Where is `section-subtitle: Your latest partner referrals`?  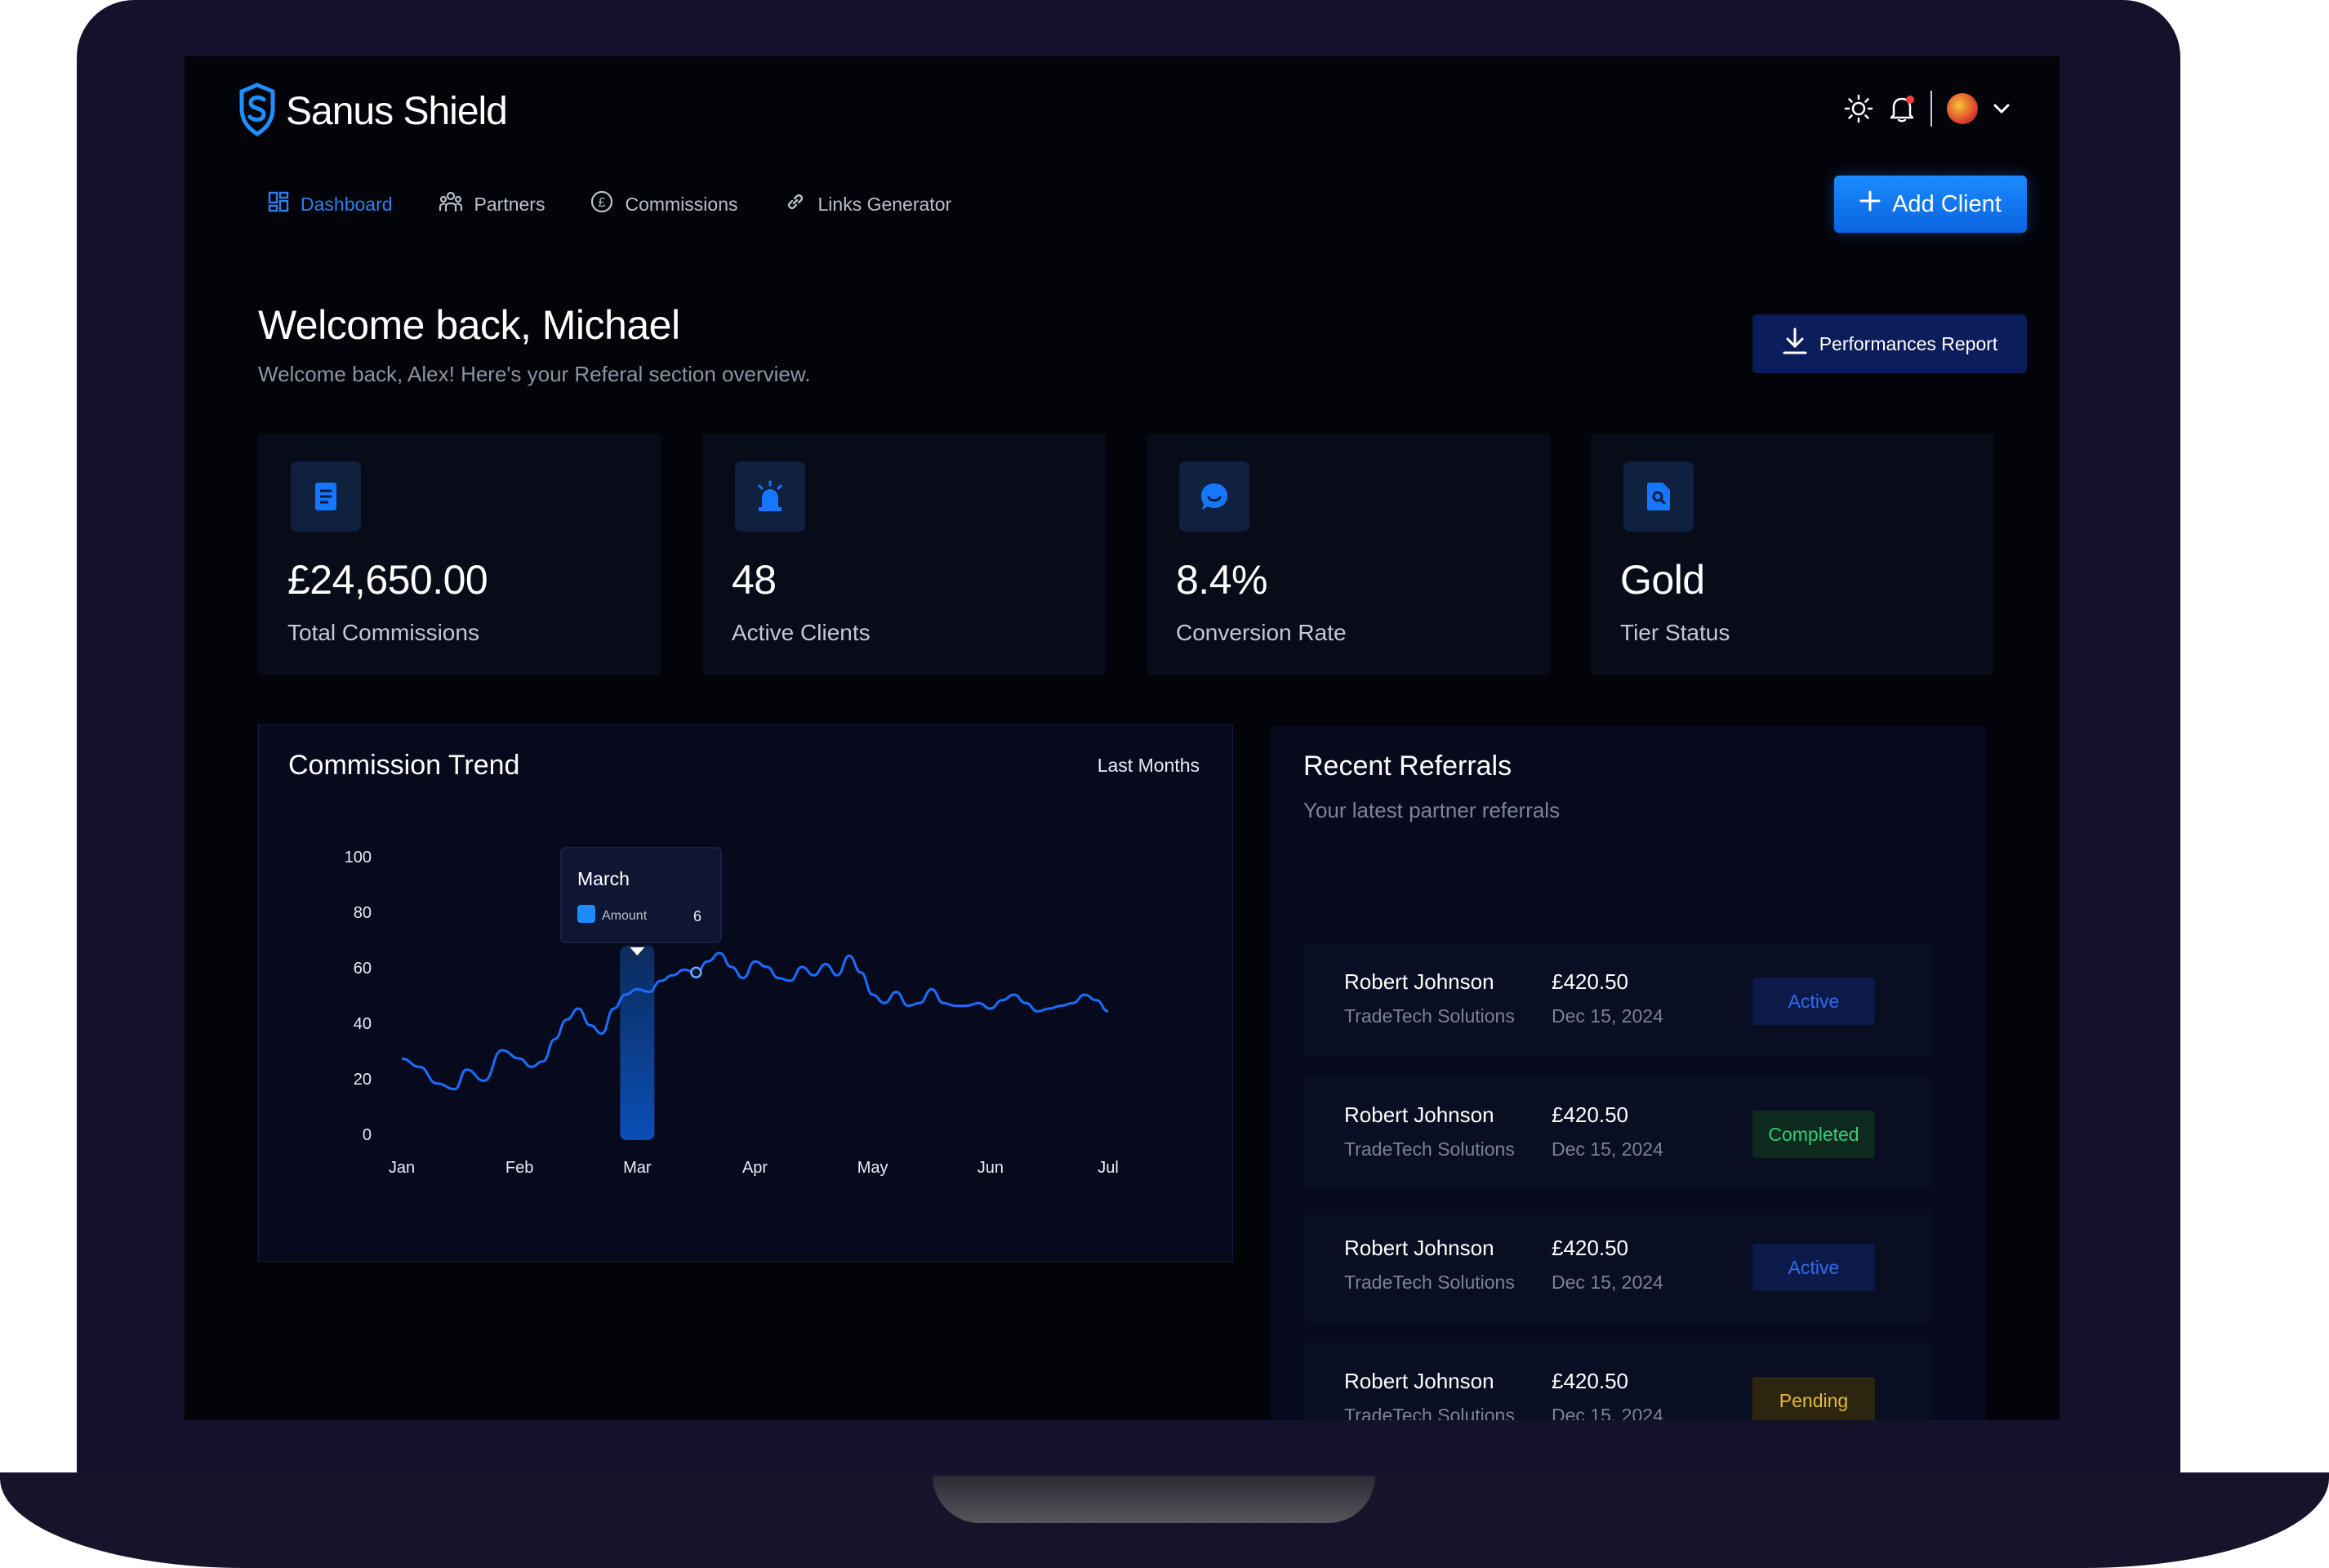 section-subtitle: Your latest partner referrals is located at coordinates (1432, 810).